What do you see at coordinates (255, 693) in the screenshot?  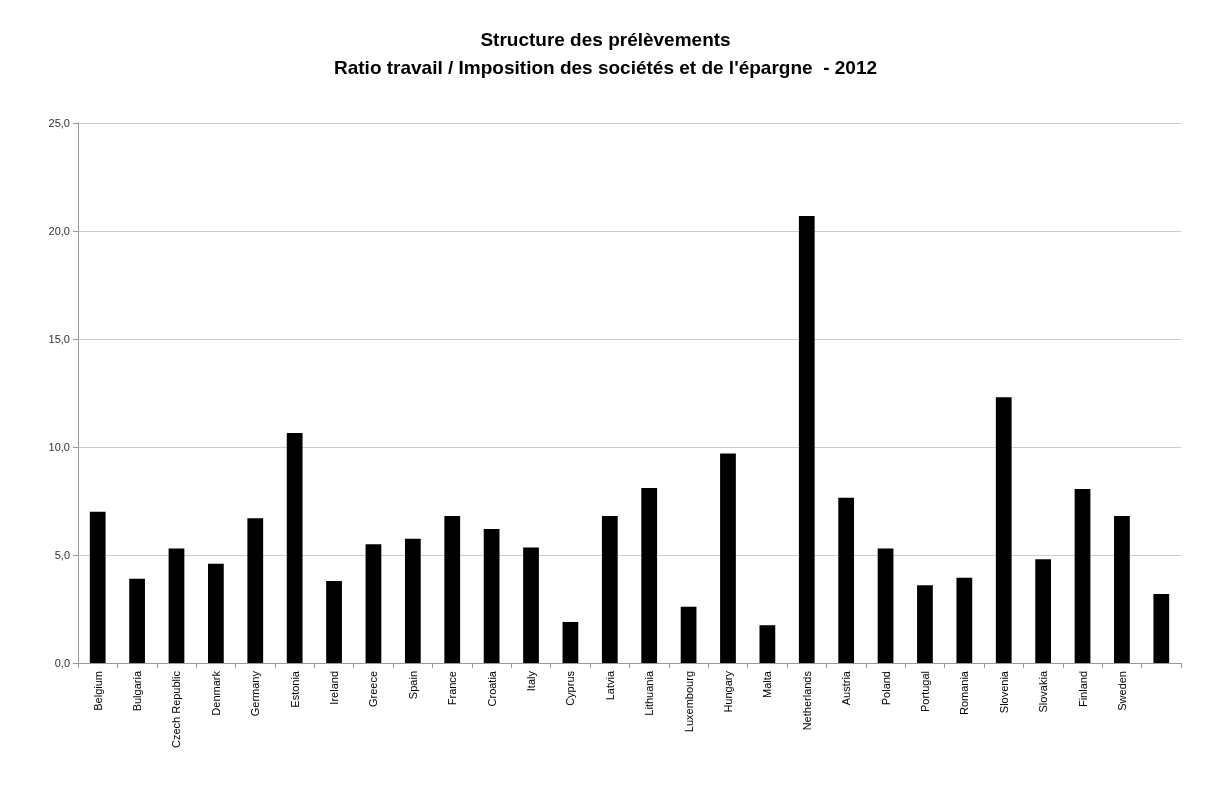 I see `x-tick-label: Germany` at bounding box center [255, 693].